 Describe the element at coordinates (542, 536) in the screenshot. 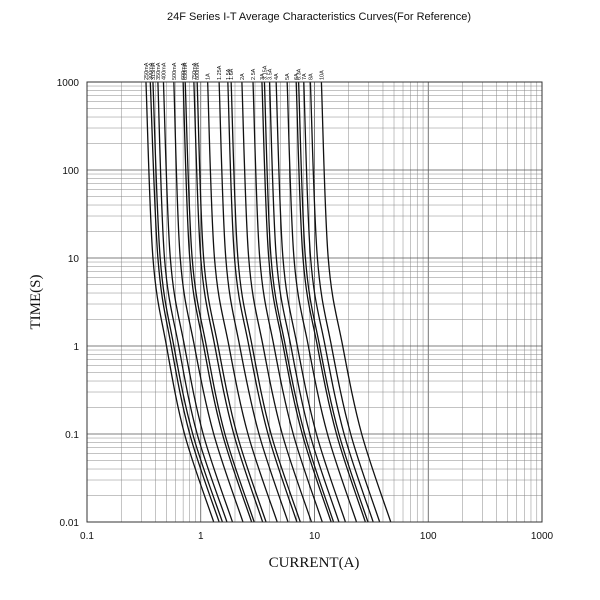

I see `x-tick-label: 1000` at that location.